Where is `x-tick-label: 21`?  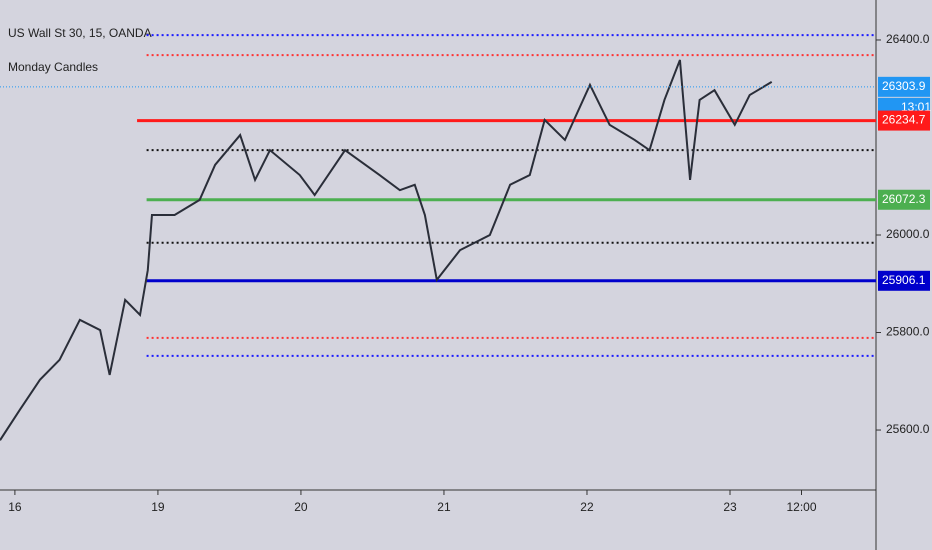 x-tick-label: 21 is located at coordinates (444, 507).